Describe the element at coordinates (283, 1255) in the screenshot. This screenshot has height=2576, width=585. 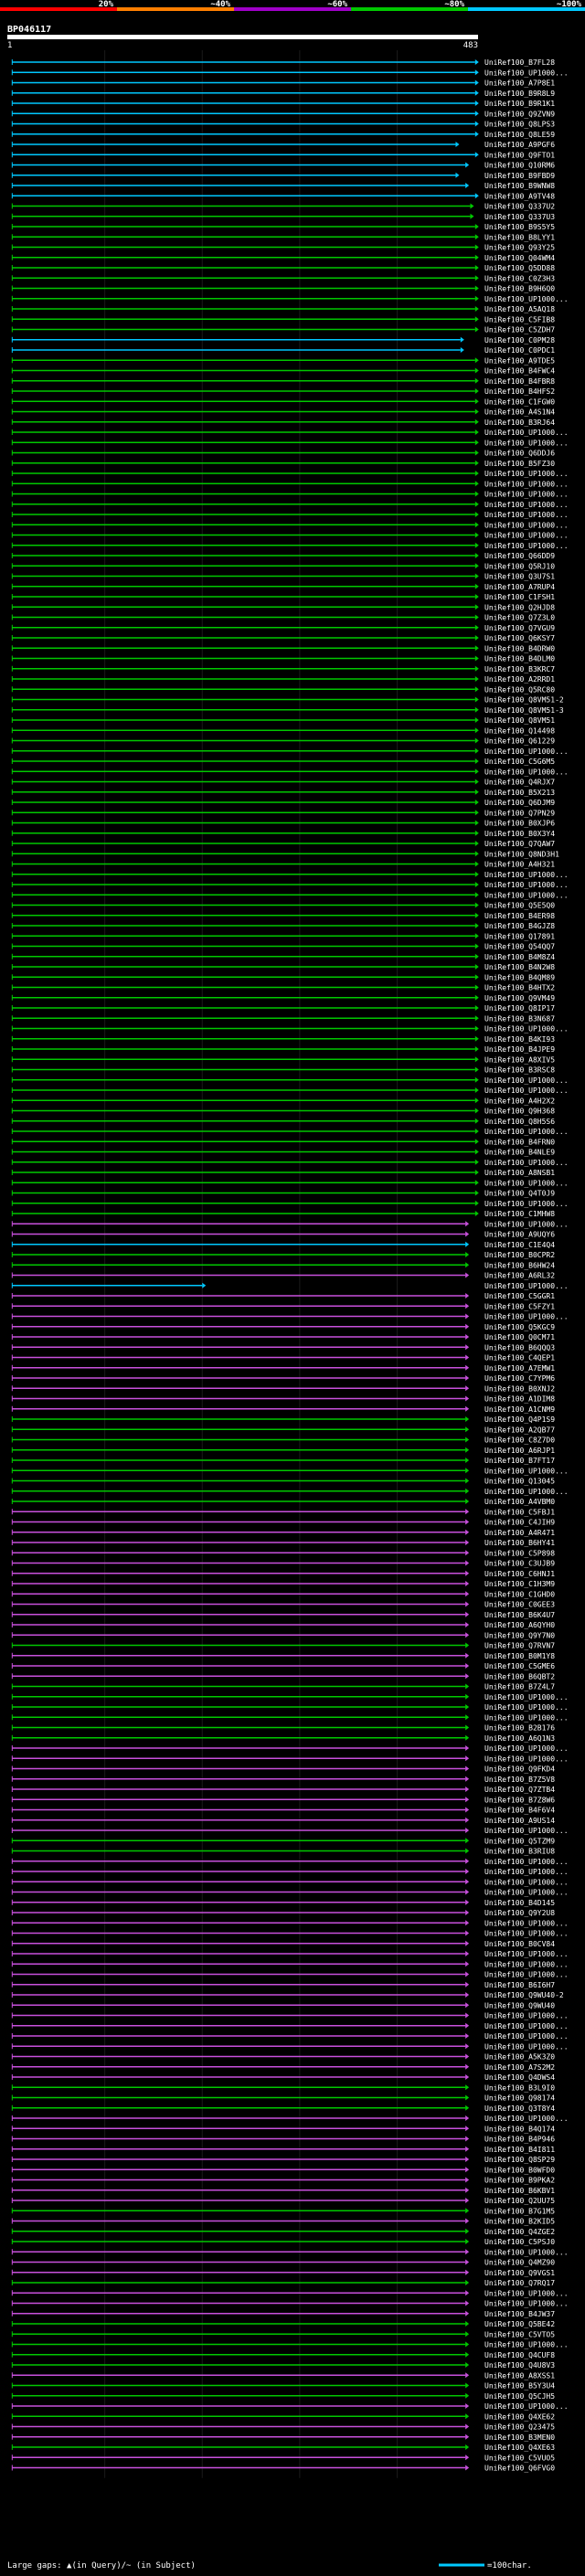
I see `hit-row: UniRef100_B0CPR2` at that location.